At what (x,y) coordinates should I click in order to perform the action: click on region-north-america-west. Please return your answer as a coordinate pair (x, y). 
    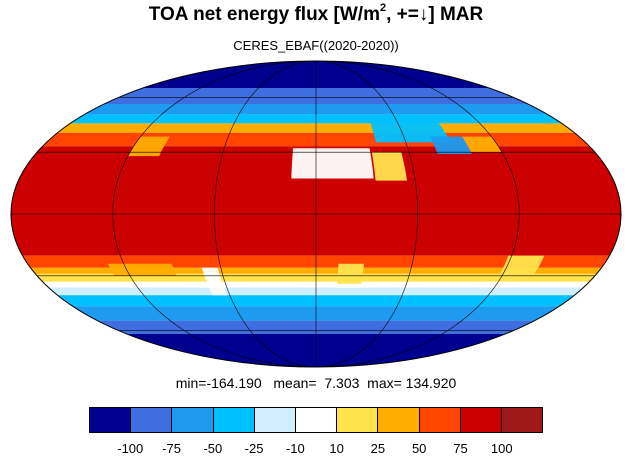
    Looking at the image, I should click on (148, 146).